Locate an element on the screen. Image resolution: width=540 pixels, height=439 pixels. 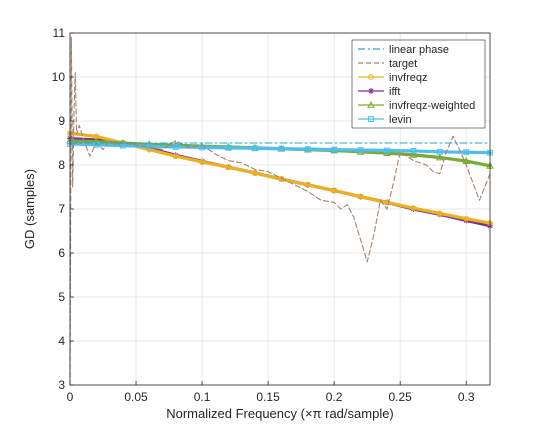
legend-label: invfreqz-weighted is located at coordinates (432, 106).